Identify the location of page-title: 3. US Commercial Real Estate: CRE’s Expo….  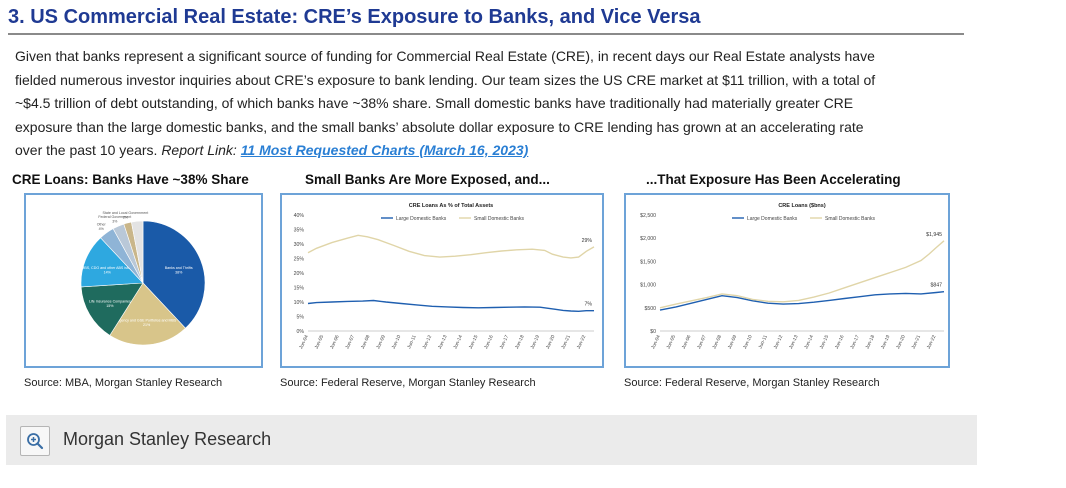
(486, 20).